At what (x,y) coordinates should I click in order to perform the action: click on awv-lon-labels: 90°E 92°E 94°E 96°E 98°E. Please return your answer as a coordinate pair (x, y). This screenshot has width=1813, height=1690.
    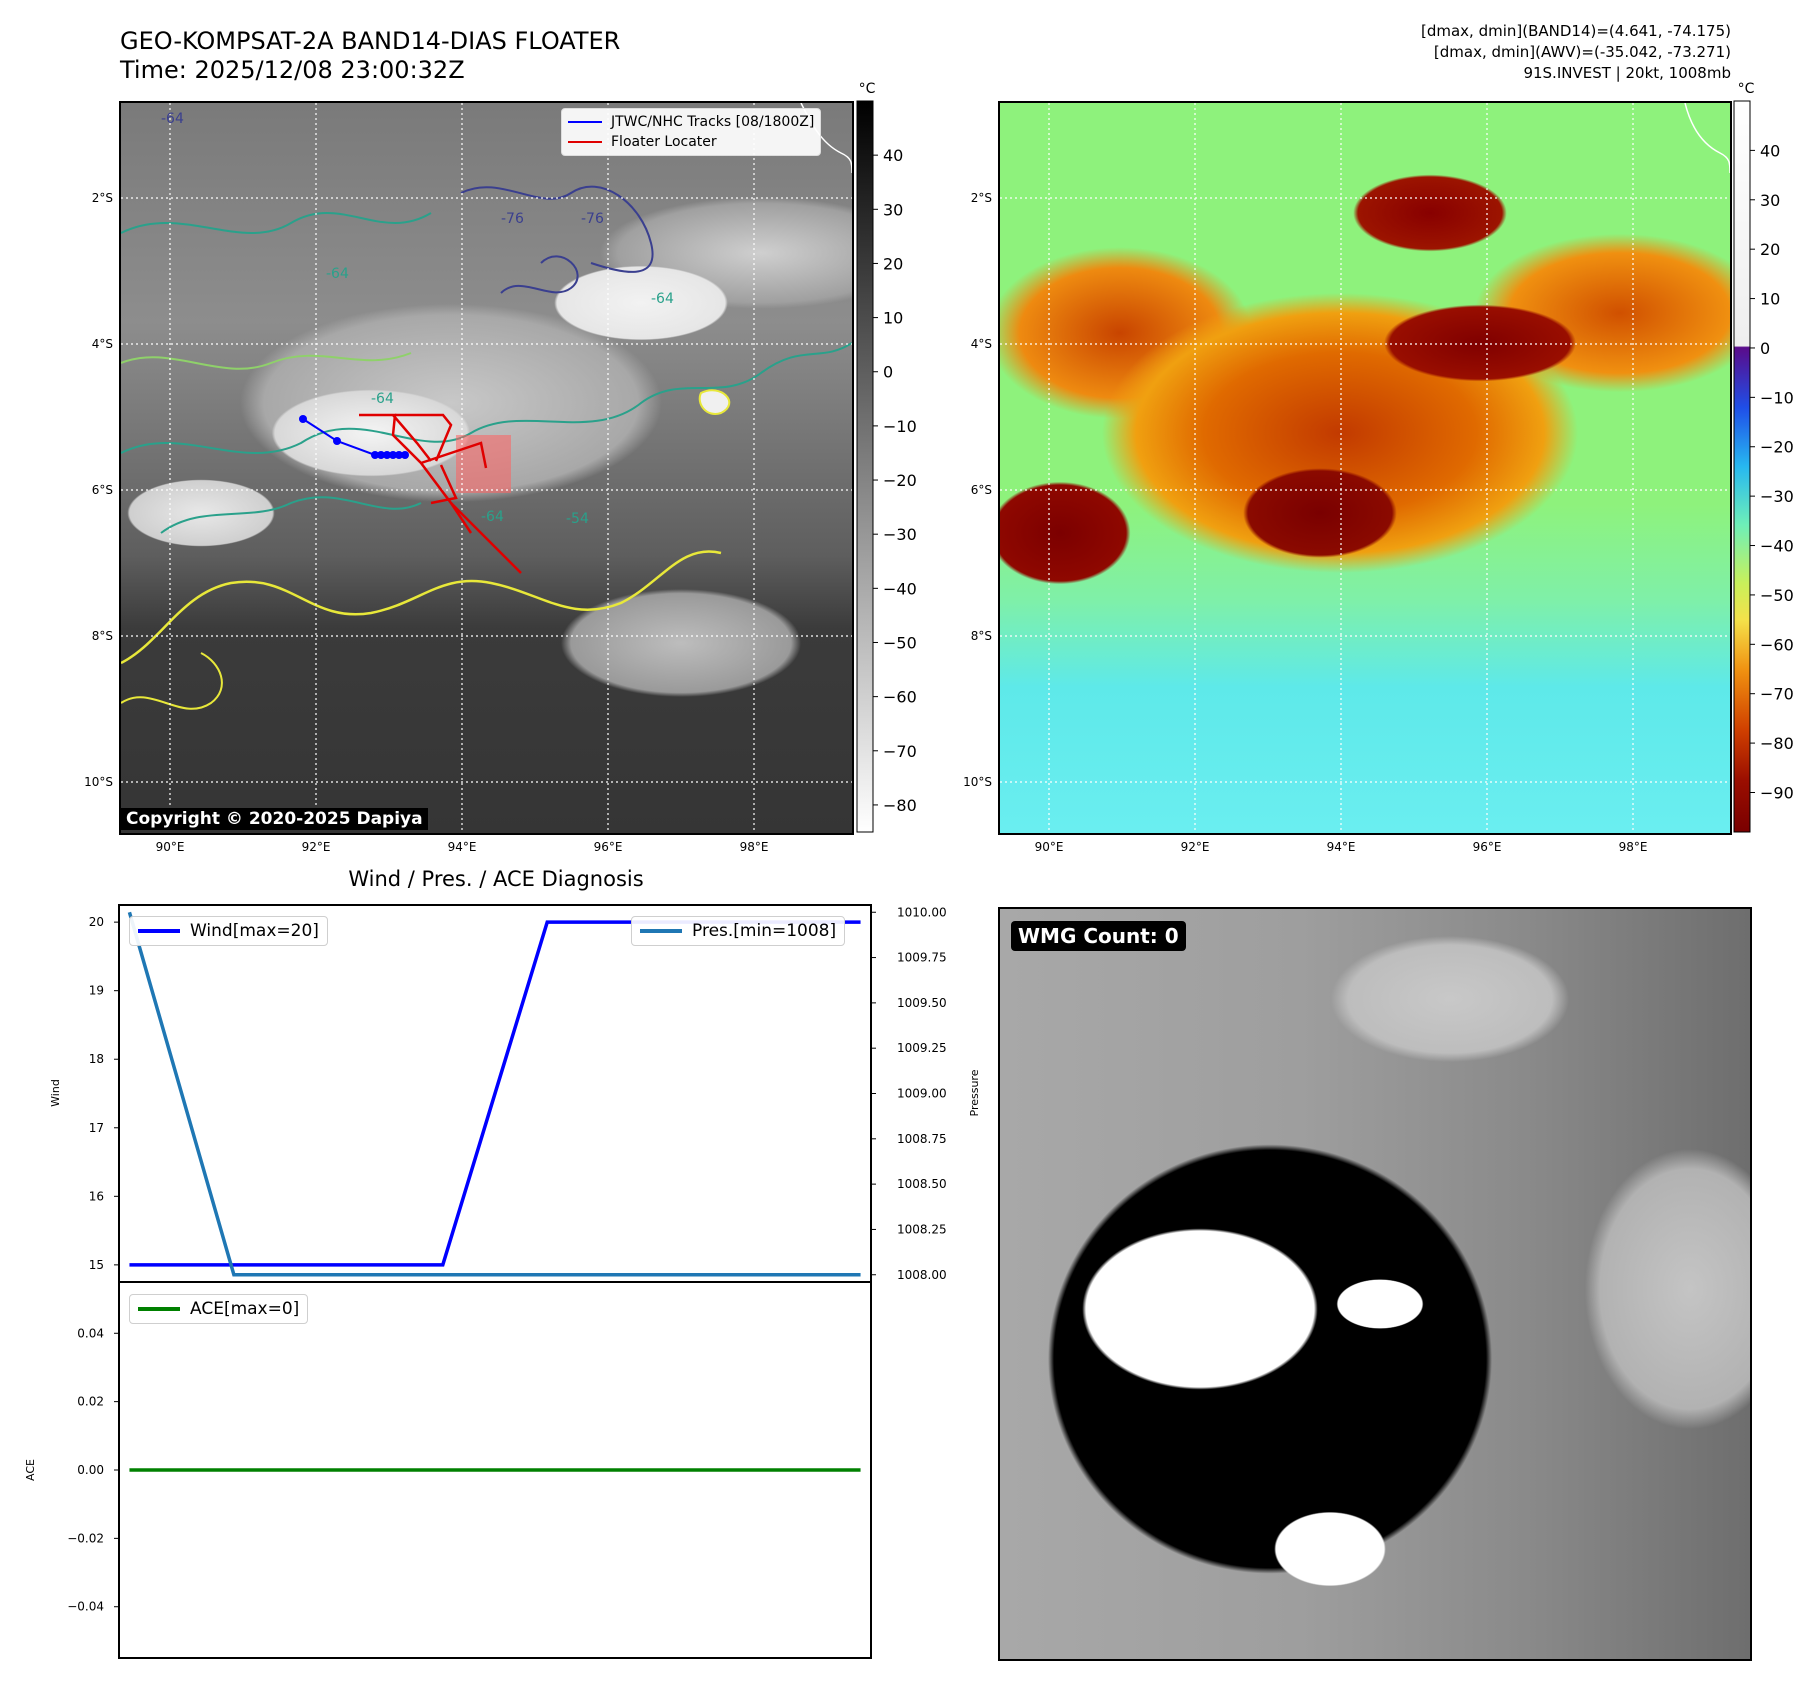
    Looking at the image, I should click on (1341, 847).